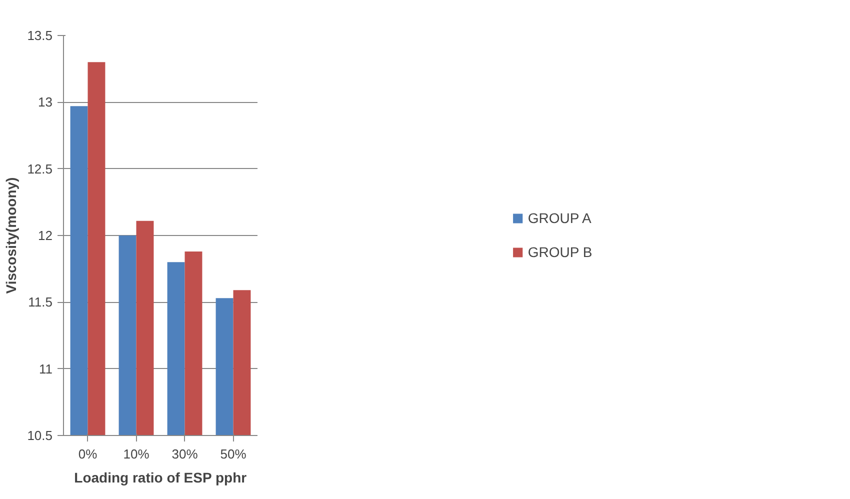  Describe the element at coordinates (233, 454) in the screenshot. I see `x-tick-label: 50%` at that location.